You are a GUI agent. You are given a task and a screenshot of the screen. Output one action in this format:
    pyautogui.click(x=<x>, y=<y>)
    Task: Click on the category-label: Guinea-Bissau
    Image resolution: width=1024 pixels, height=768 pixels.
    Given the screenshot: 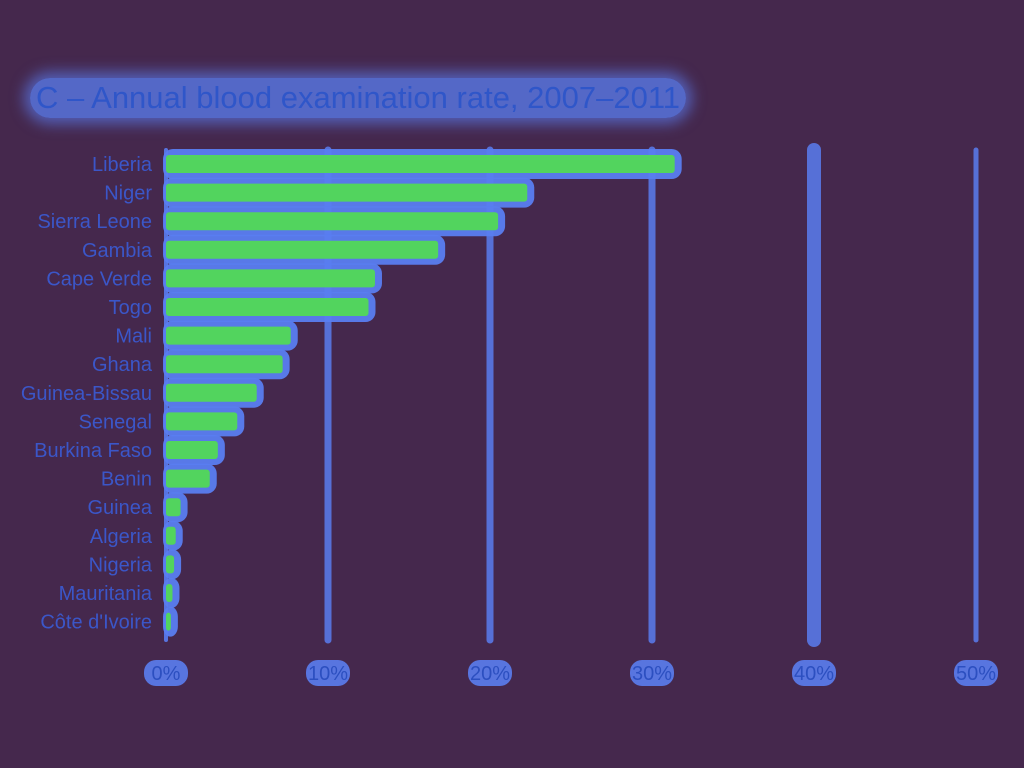 What is the action you would take?
    pyautogui.click(x=86, y=394)
    